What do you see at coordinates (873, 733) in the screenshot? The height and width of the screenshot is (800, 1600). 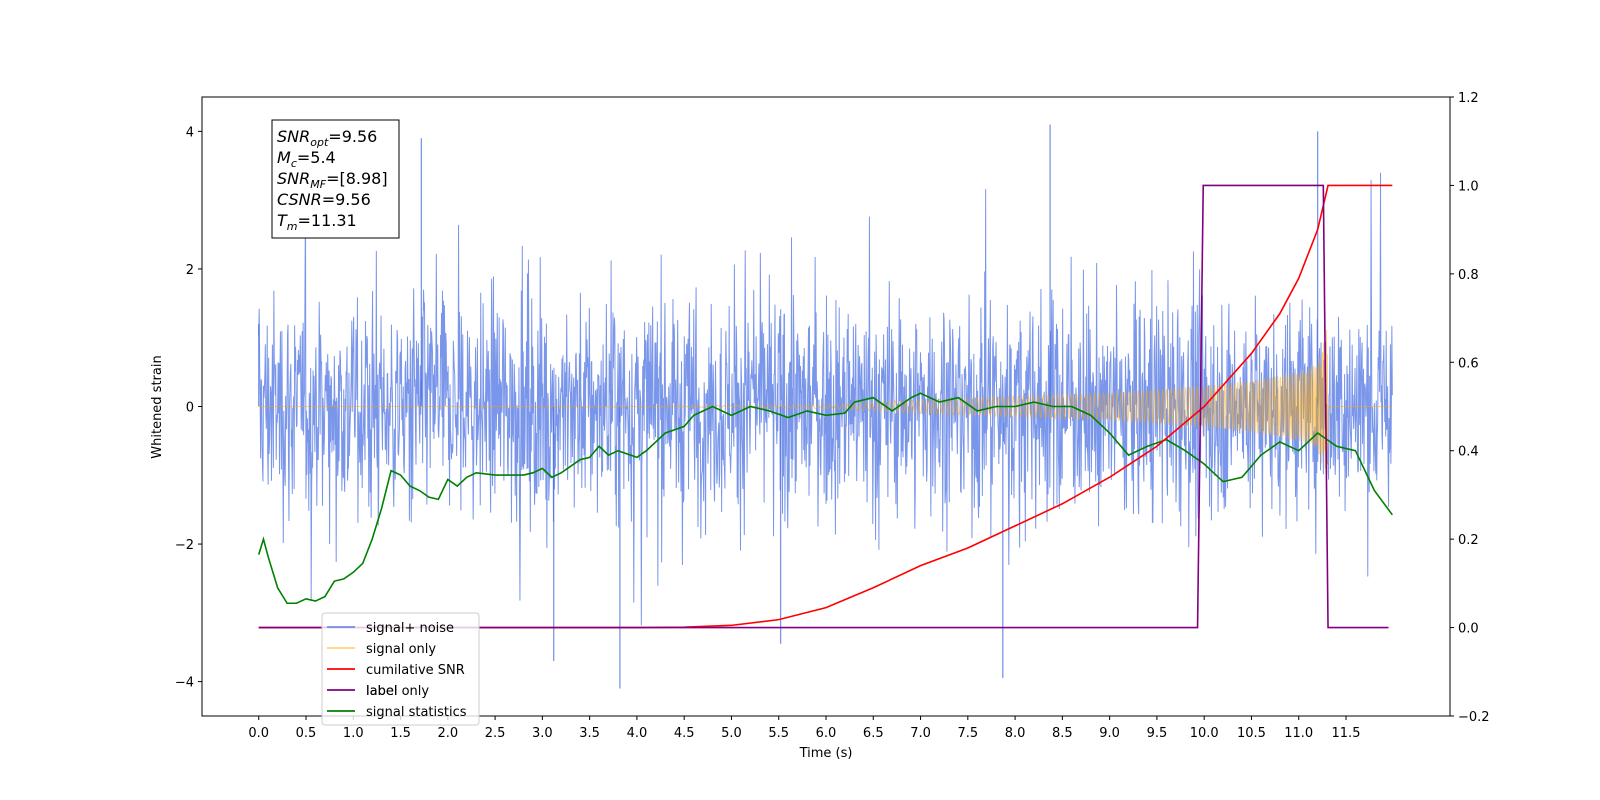 I see `x-tick-label: 6.5` at bounding box center [873, 733].